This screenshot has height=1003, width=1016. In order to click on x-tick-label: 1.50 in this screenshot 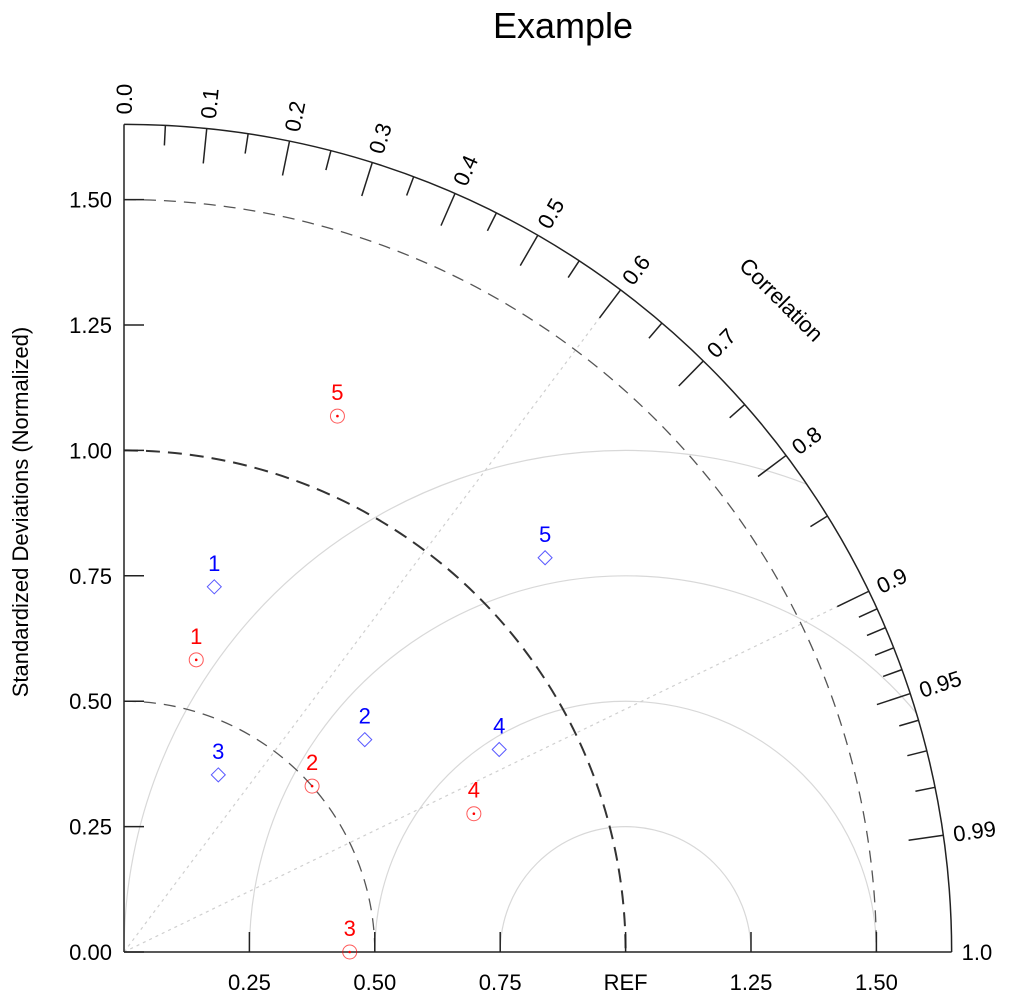, I will do `click(876, 982)`.